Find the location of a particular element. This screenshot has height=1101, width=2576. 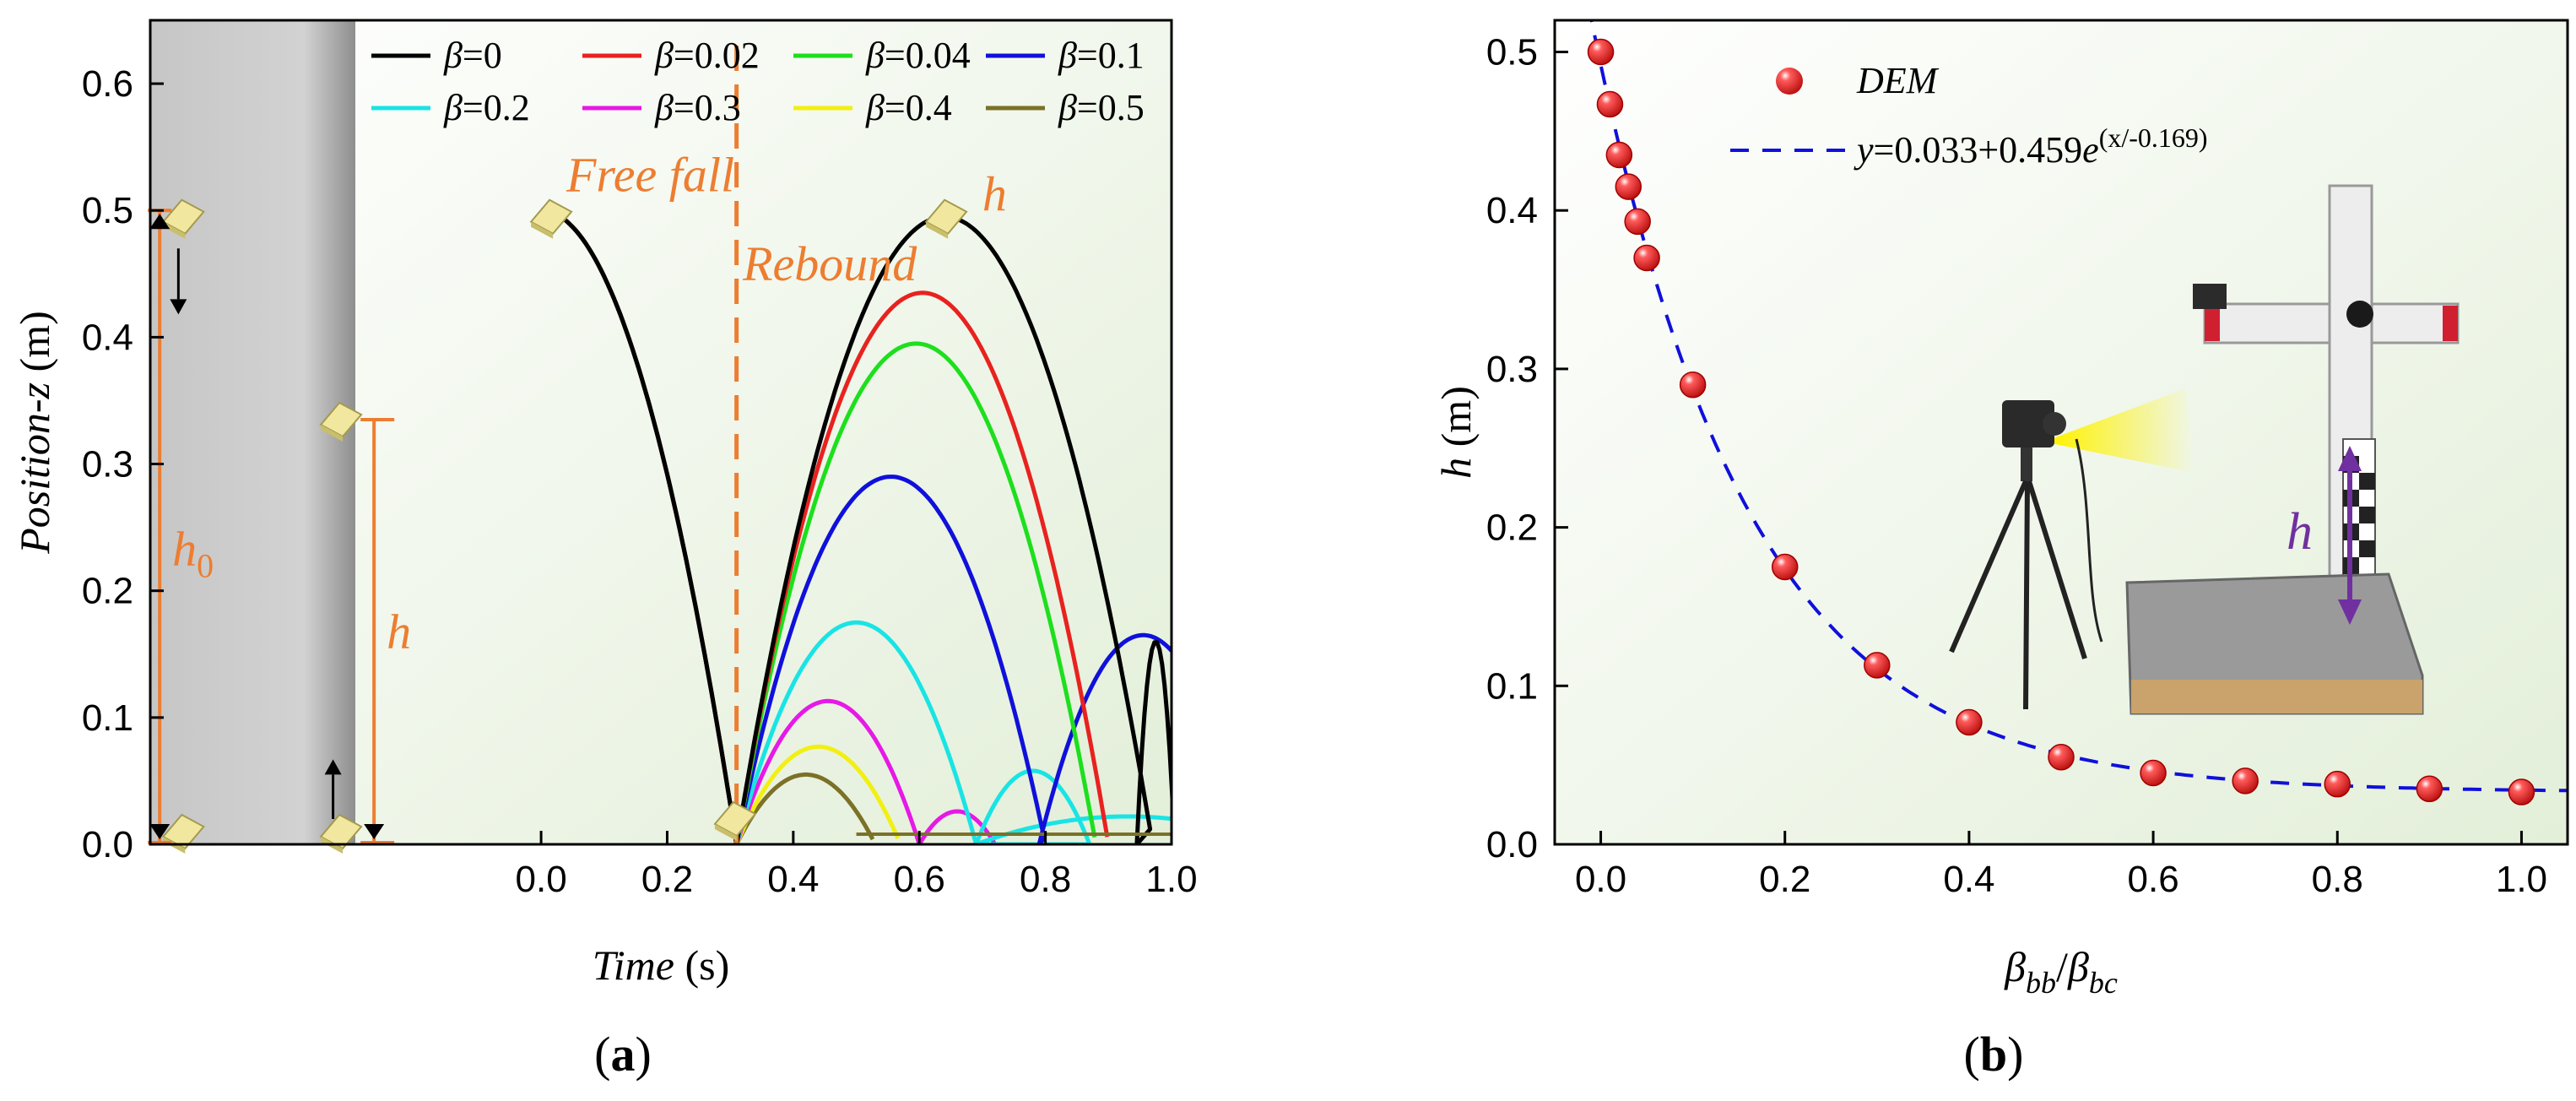

bracket-h-label: h is located at coordinates (399, 631).